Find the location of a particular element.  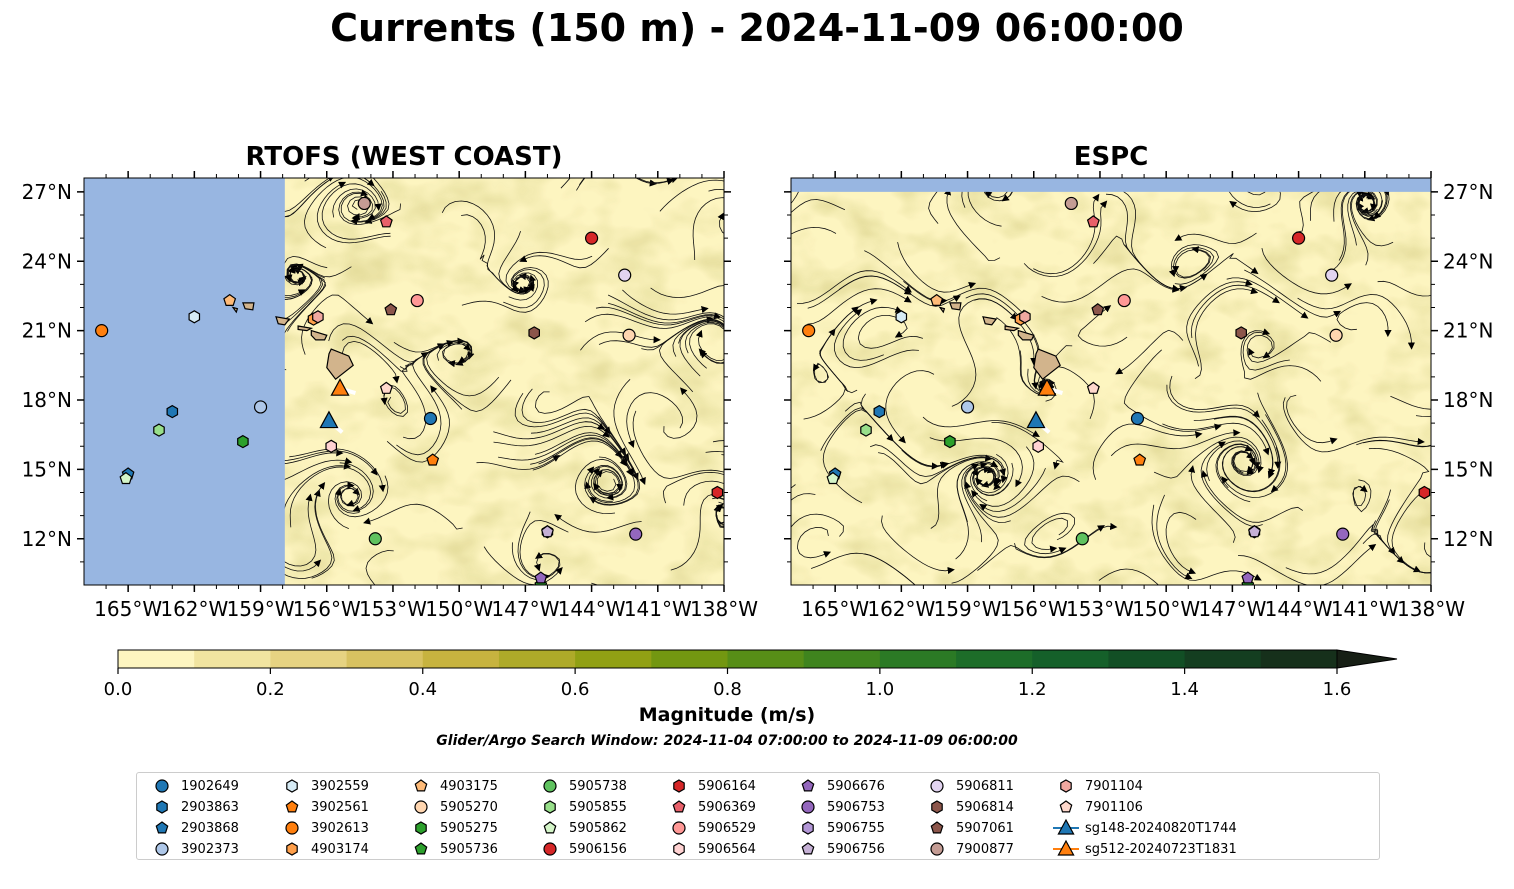

legend-item: 5906369 is located at coordinates (710, 807).